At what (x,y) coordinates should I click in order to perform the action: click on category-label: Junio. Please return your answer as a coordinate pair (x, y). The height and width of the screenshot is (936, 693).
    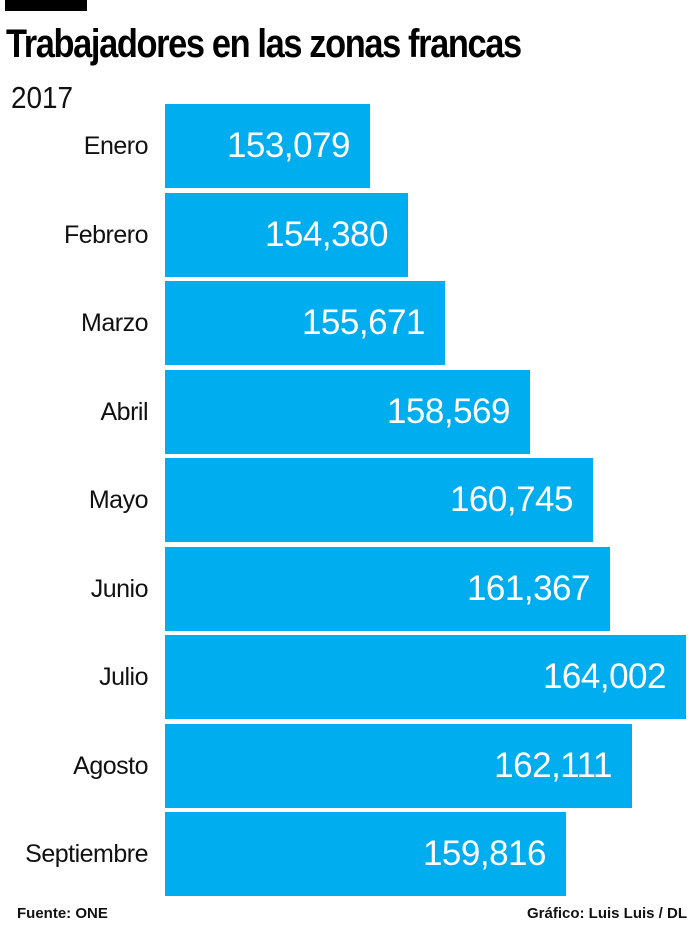
    Looking at the image, I should click on (119, 588).